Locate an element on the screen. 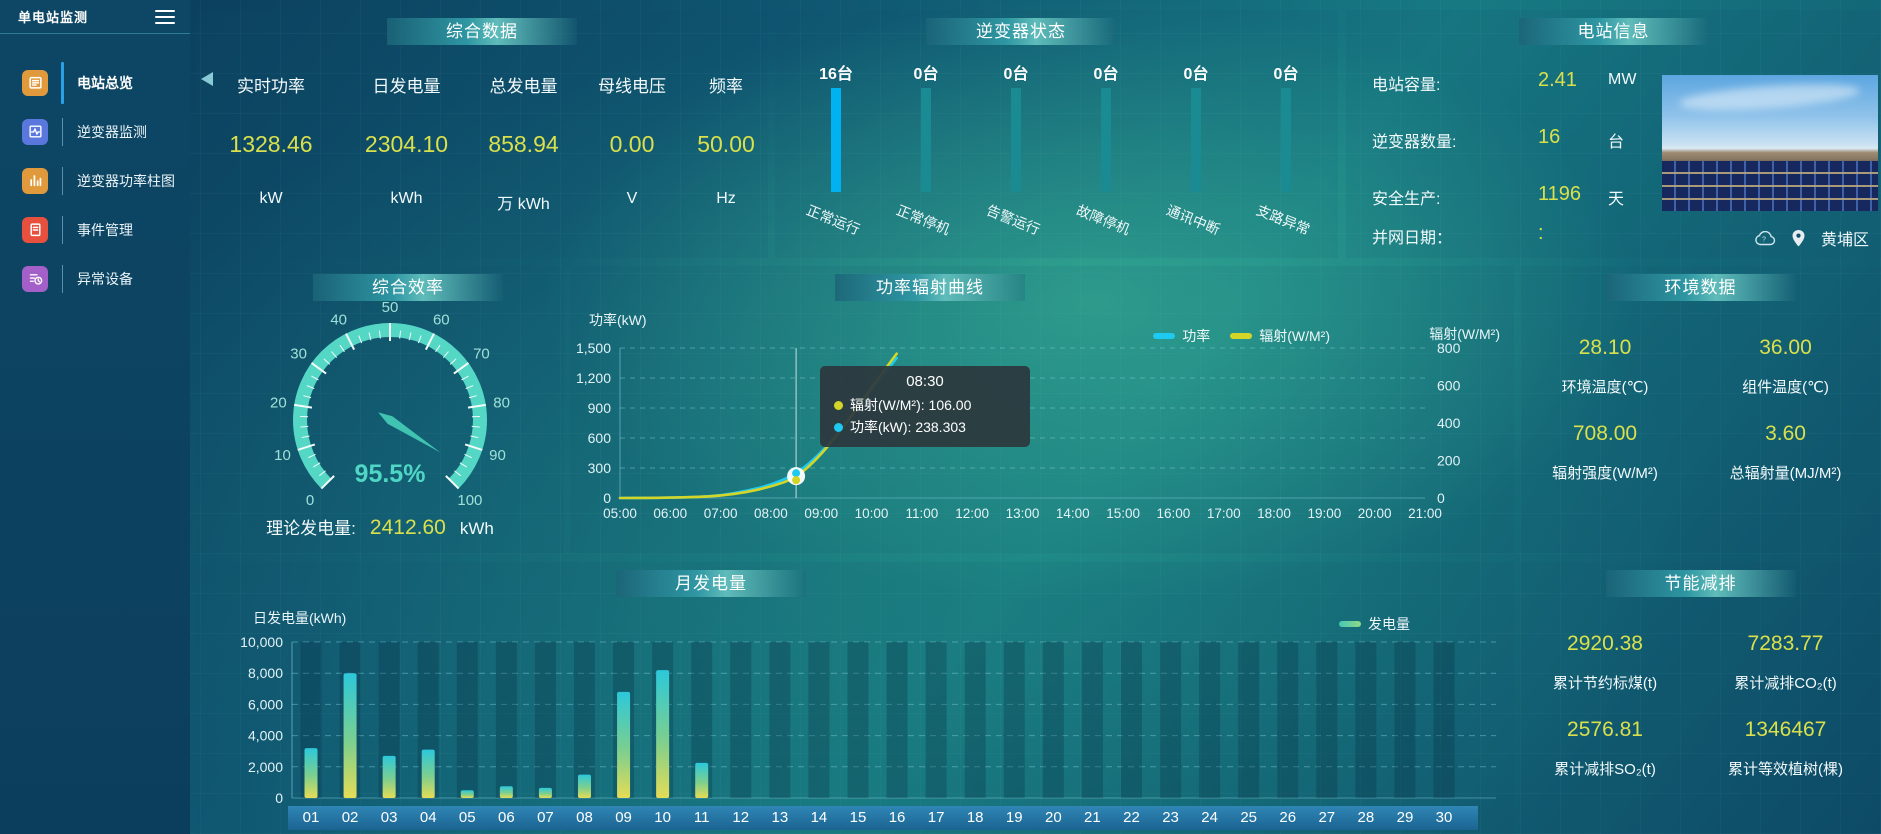  efficiency-gauge-chart: 0 10 20 30 40 50 60 70 80 90 100 95.5% is located at coordinates (380, 414).